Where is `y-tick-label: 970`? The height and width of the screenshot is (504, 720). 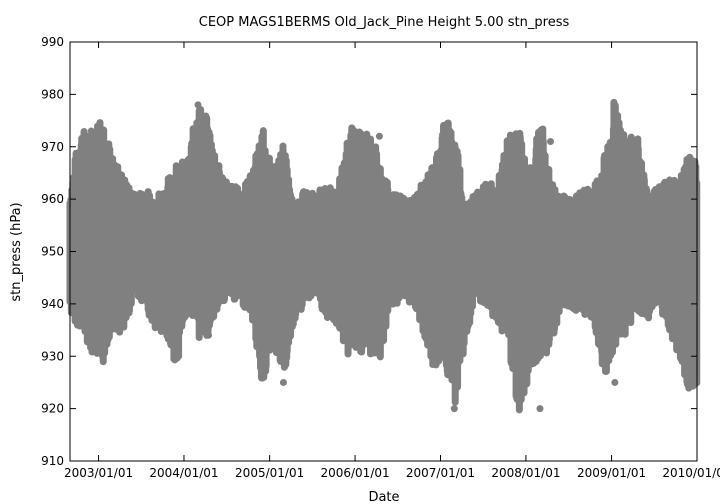 y-tick-label: 970 is located at coordinates (52, 147).